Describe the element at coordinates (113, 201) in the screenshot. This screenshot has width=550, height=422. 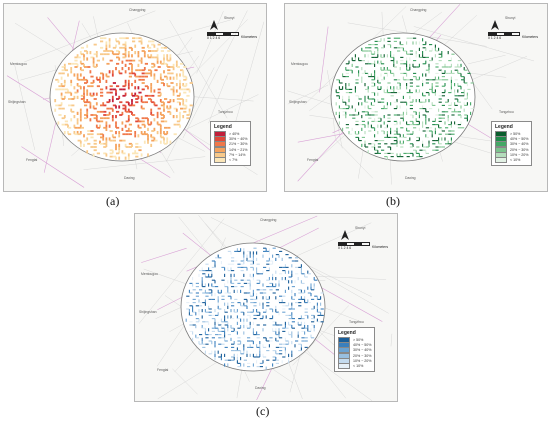
I see `caption-a: (a)` at that location.